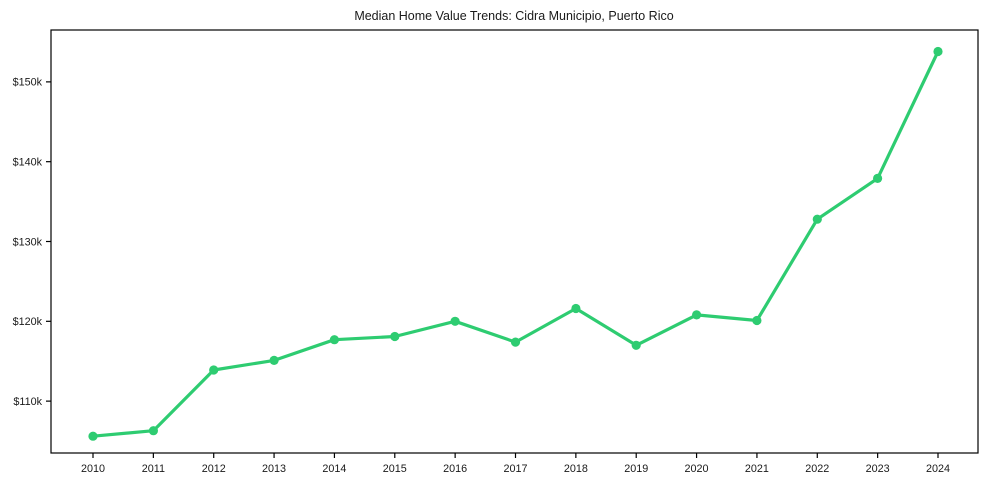  I want to click on x-tick-label: 2015, so click(395, 469).